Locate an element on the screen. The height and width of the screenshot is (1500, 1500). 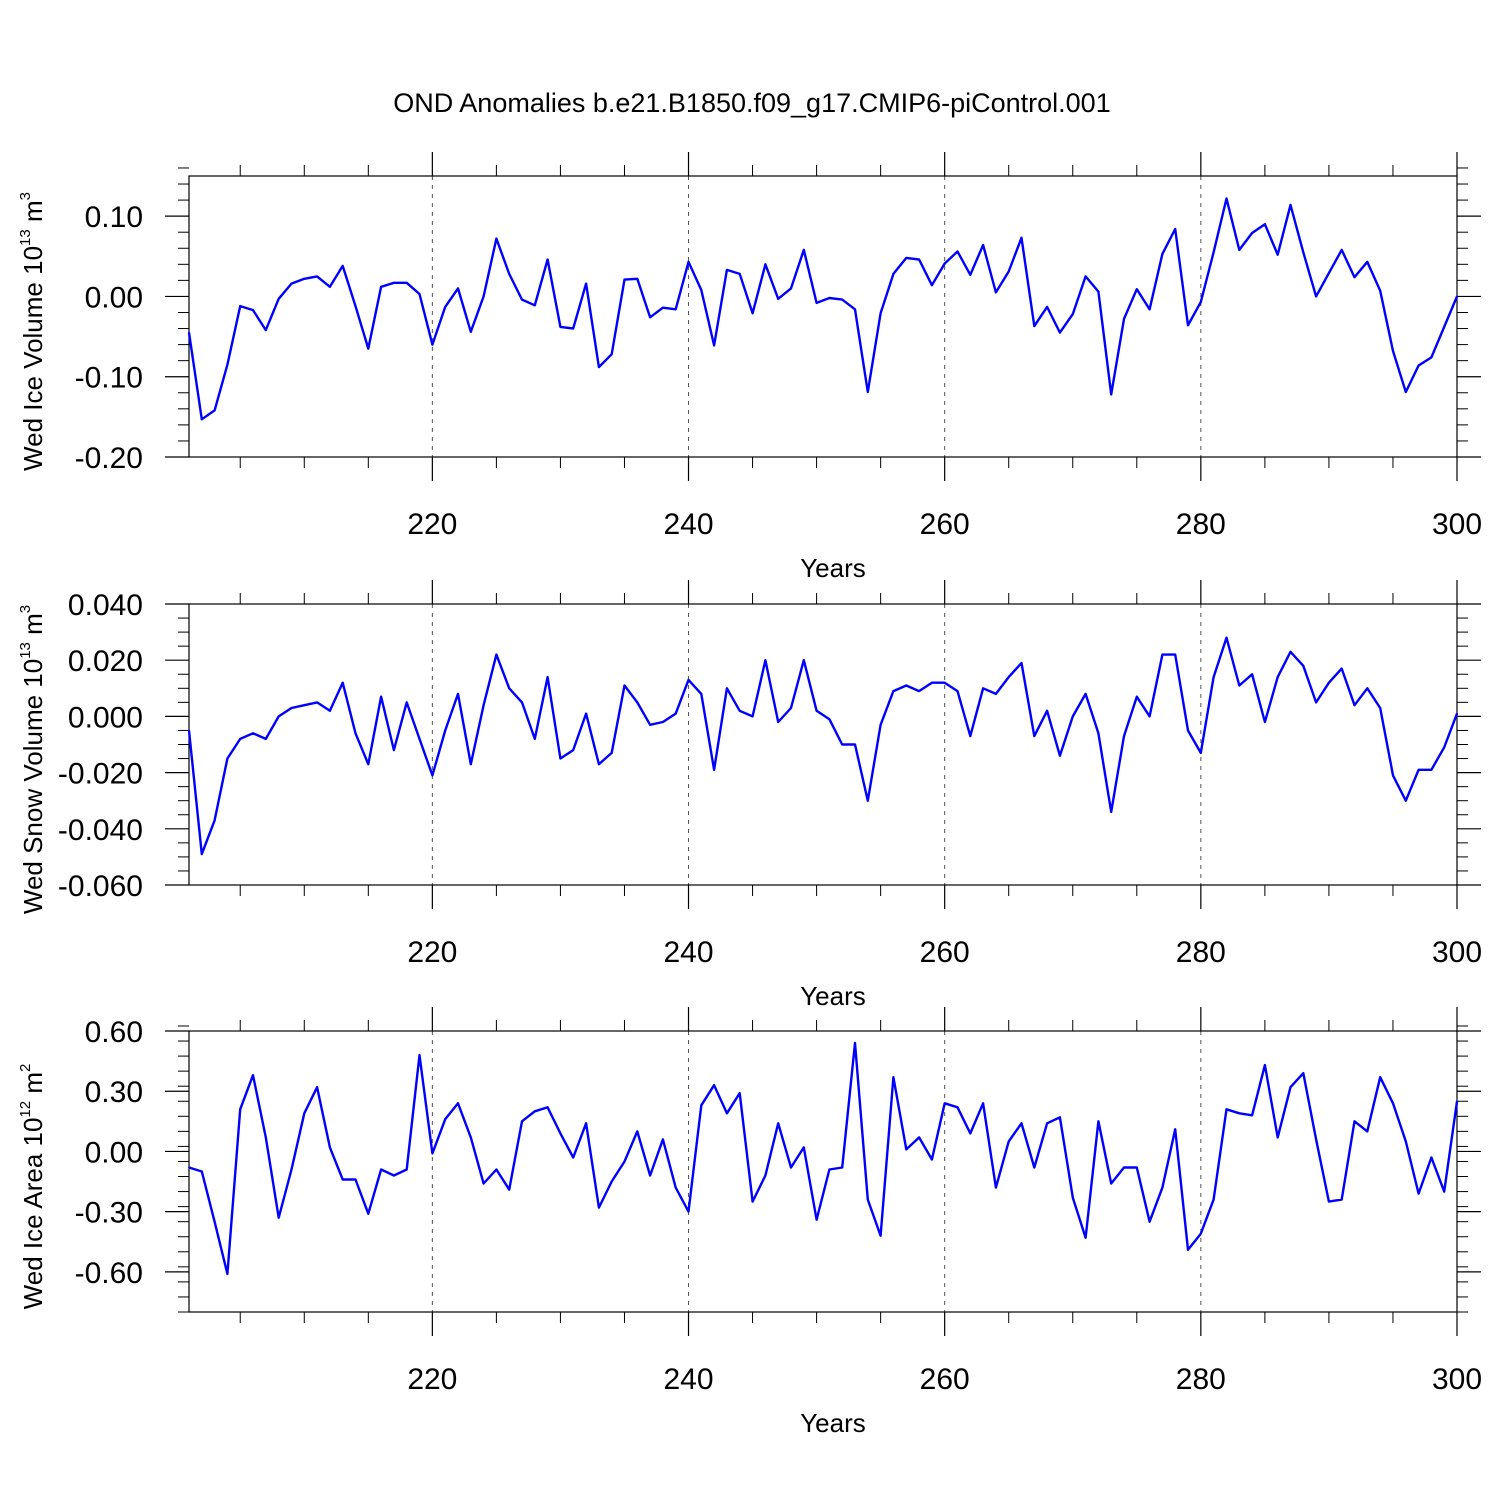
y-axis-label: Wed Snow Volume 1013 m3 is located at coordinates (32, 759).